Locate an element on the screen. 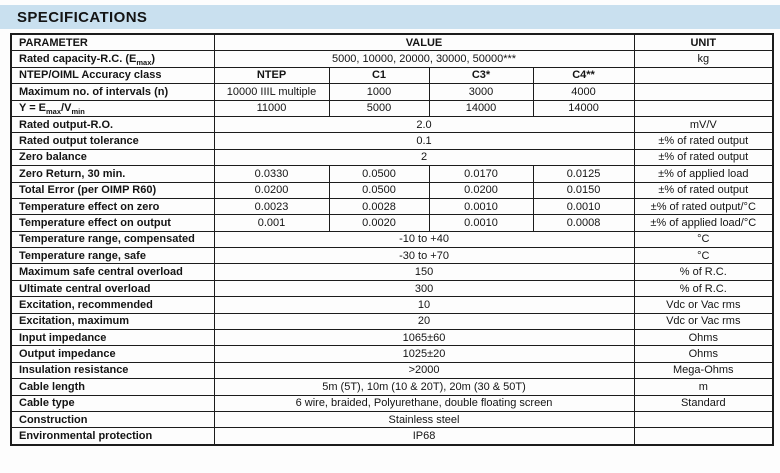 This screenshot has height=473, width=780. param-cell: Temperature effect on zero is located at coordinates (112, 206).